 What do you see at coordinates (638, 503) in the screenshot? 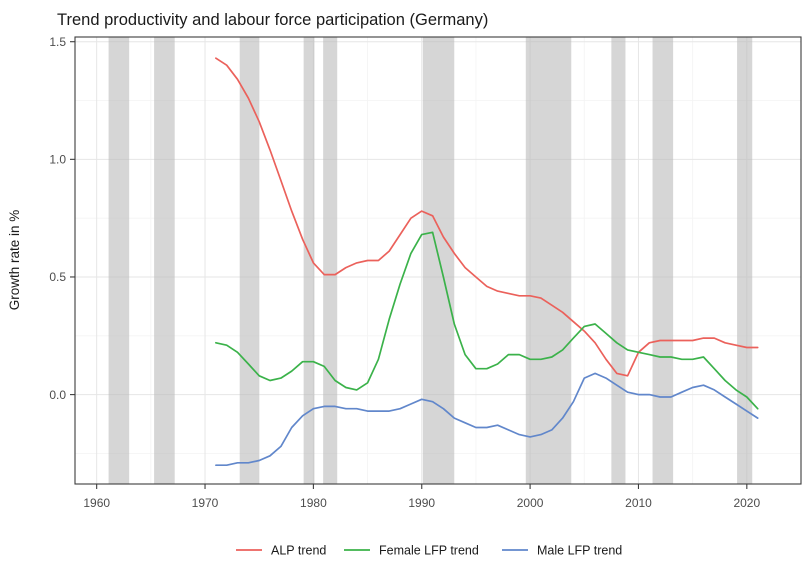
I see `x-tick-label: 2010` at bounding box center [638, 503].